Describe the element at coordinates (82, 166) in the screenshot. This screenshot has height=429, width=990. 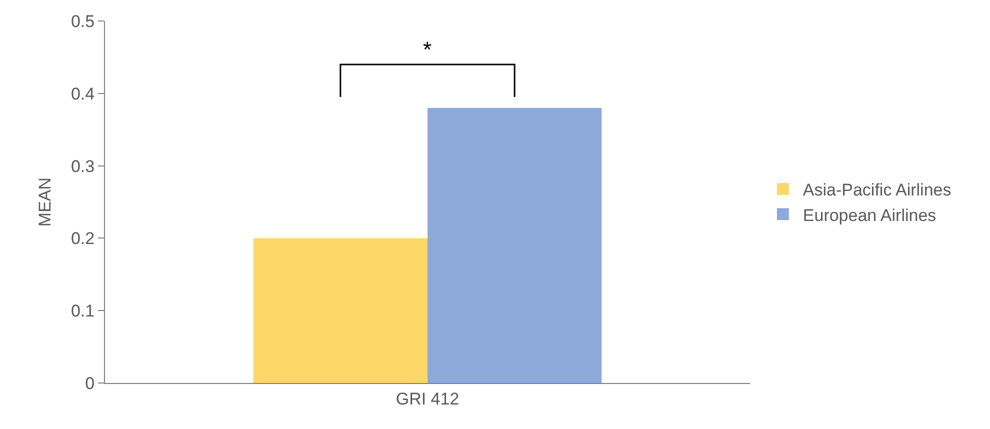
I see `y-tick-label: 0.3` at that location.